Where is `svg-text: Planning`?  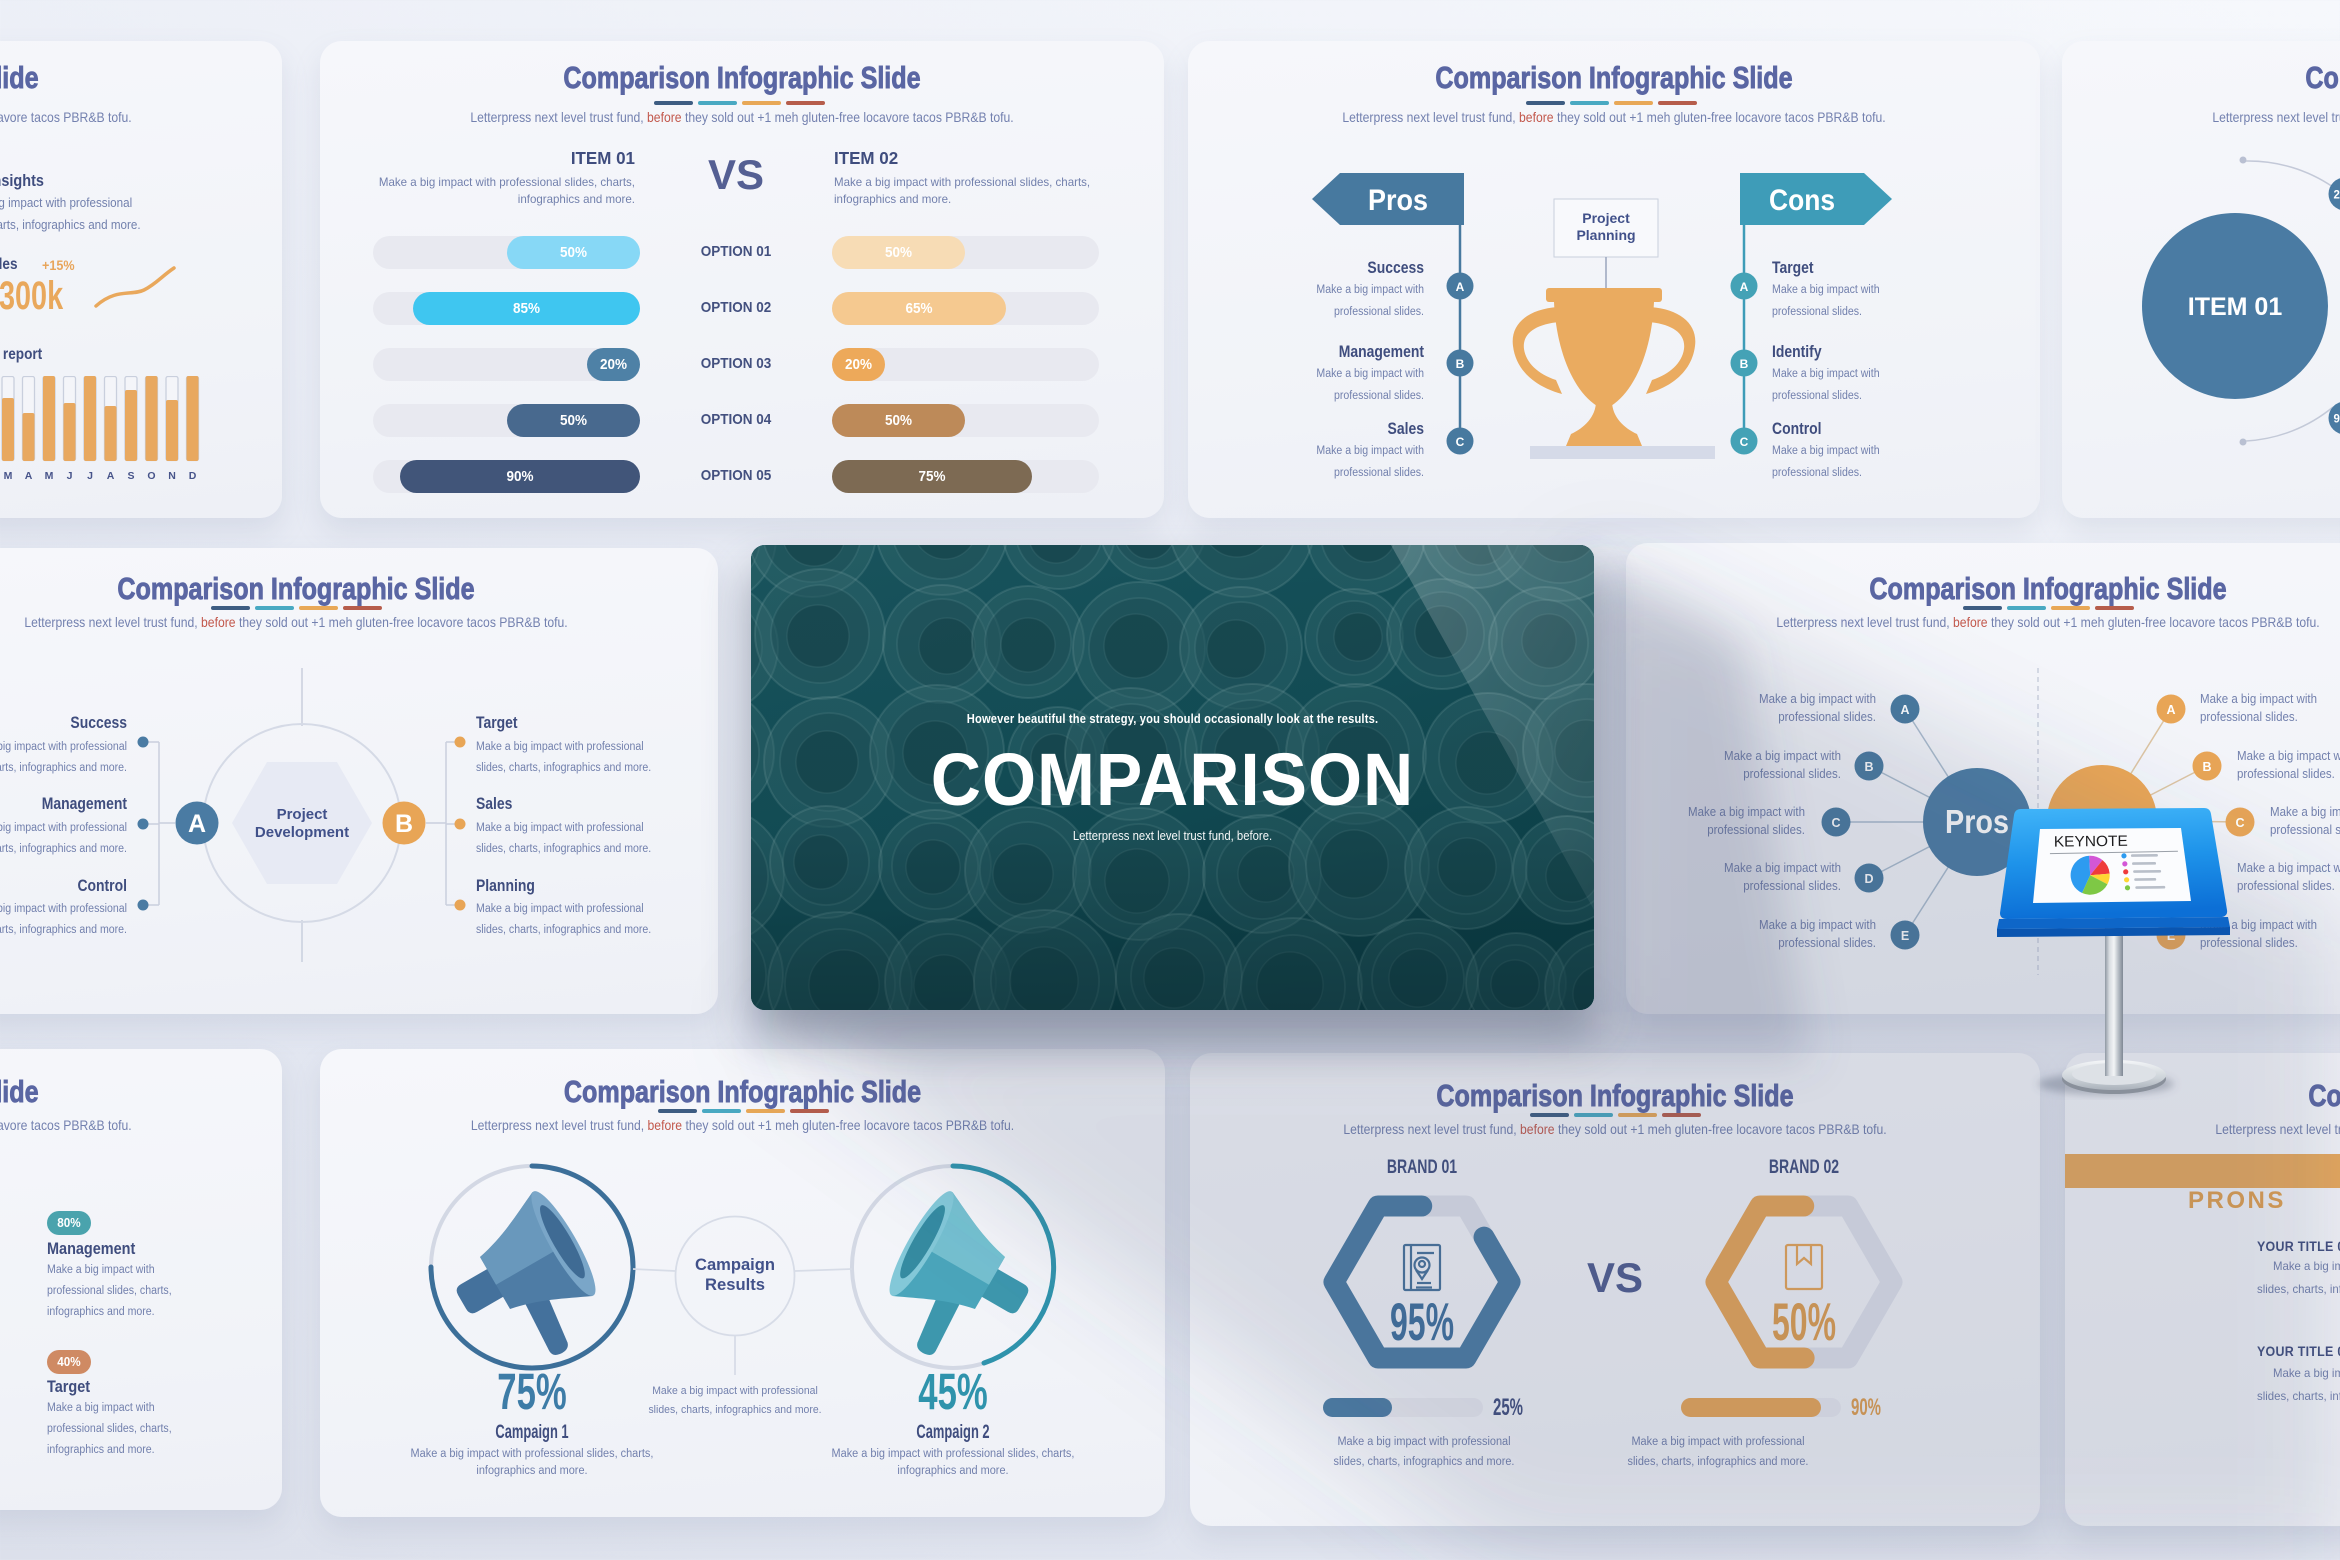
svg-text: Planning is located at coordinates (1605, 235).